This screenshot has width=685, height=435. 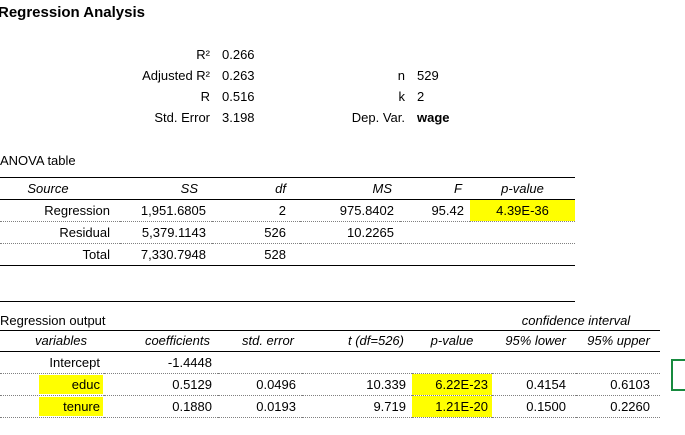 I want to click on anova-table-footer-rule, so click(x=287, y=283).